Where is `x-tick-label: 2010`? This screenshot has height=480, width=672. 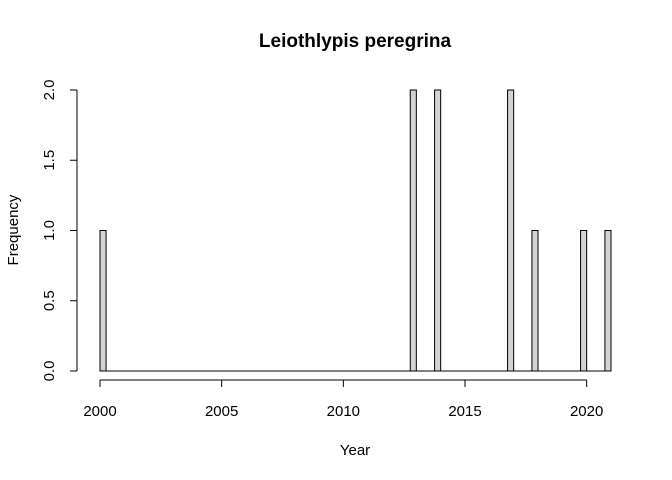
x-tick-label: 2010 is located at coordinates (343, 411).